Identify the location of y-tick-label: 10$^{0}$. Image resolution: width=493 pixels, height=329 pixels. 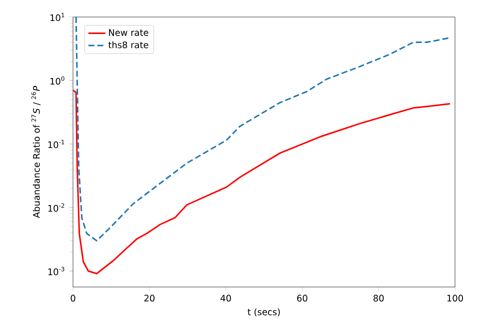
(57, 80).